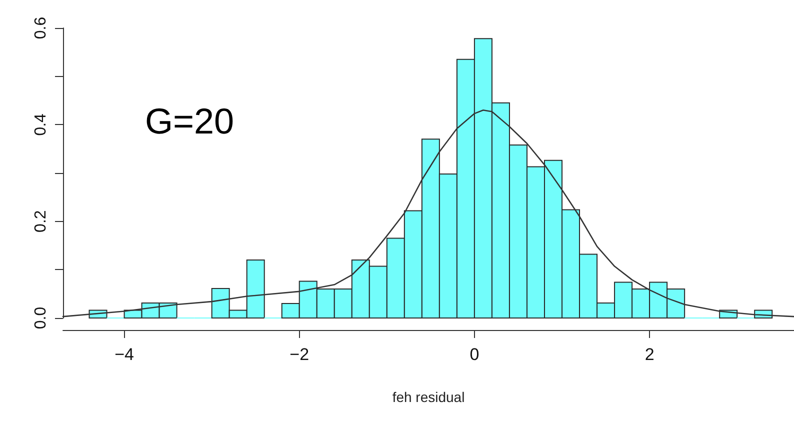 This screenshot has height=426, width=794. What do you see at coordinates (124, 354) in the screenshot?
I see `x-tick-label: −4` at bounding box center [124, 354].